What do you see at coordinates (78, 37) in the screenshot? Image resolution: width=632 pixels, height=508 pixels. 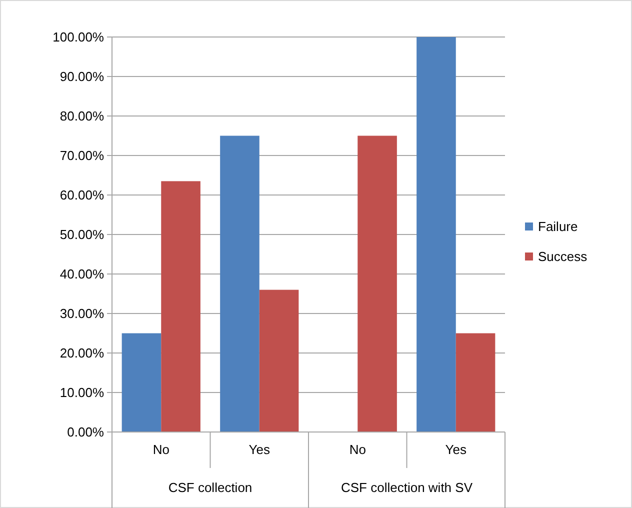 I see `y-tick-label: 100.00%` at bounding box center [78, 37].